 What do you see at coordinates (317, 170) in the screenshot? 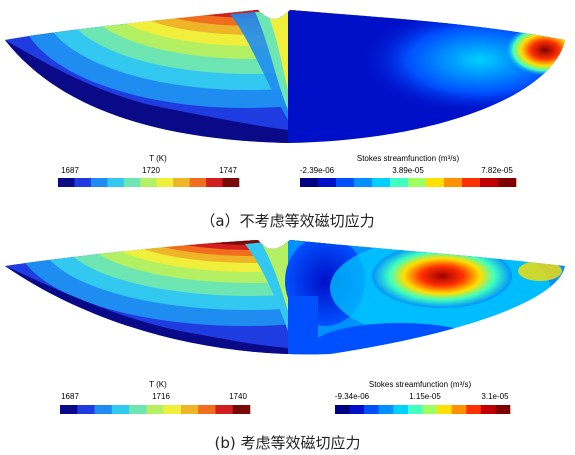
I see `colorbar-tick-min: -2.39e-06` at bounding box center [317, 170].